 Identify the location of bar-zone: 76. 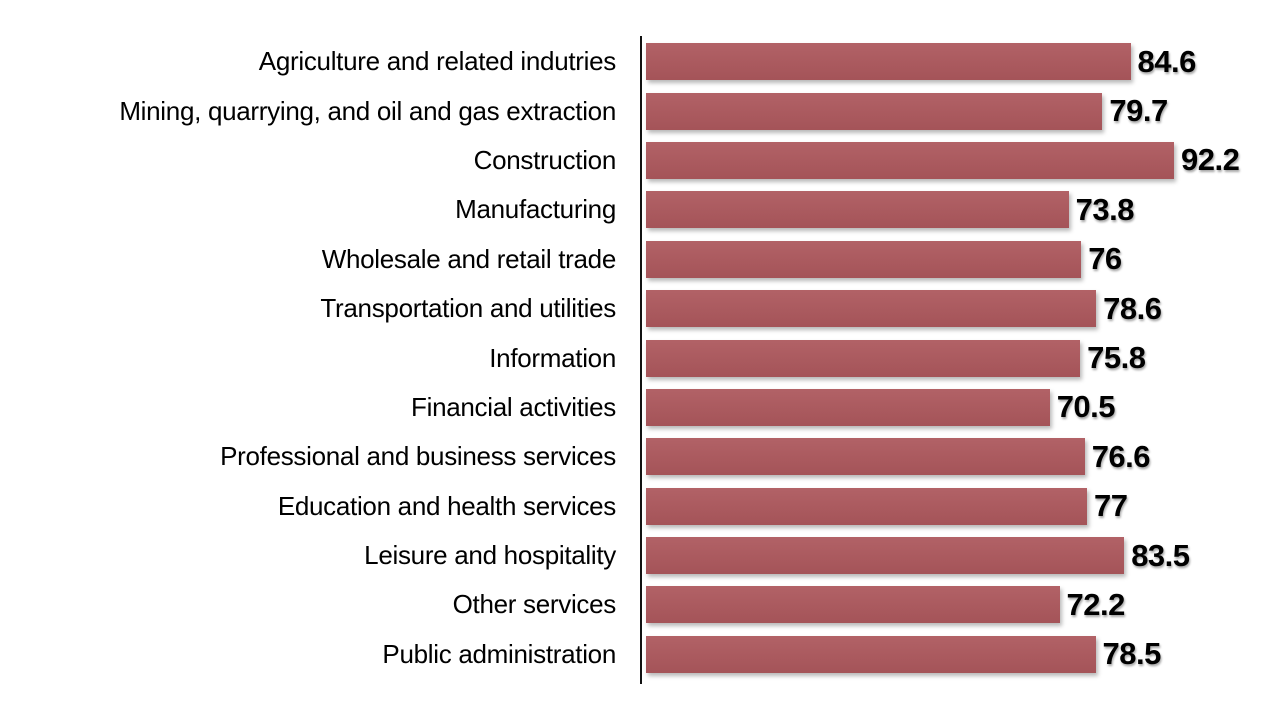
(960, 259).